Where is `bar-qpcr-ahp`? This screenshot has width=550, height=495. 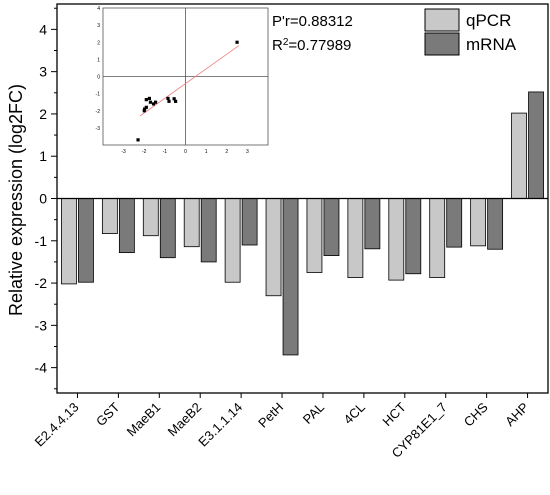
bar-qpcr-ahp is located at coordinates (519, 155).